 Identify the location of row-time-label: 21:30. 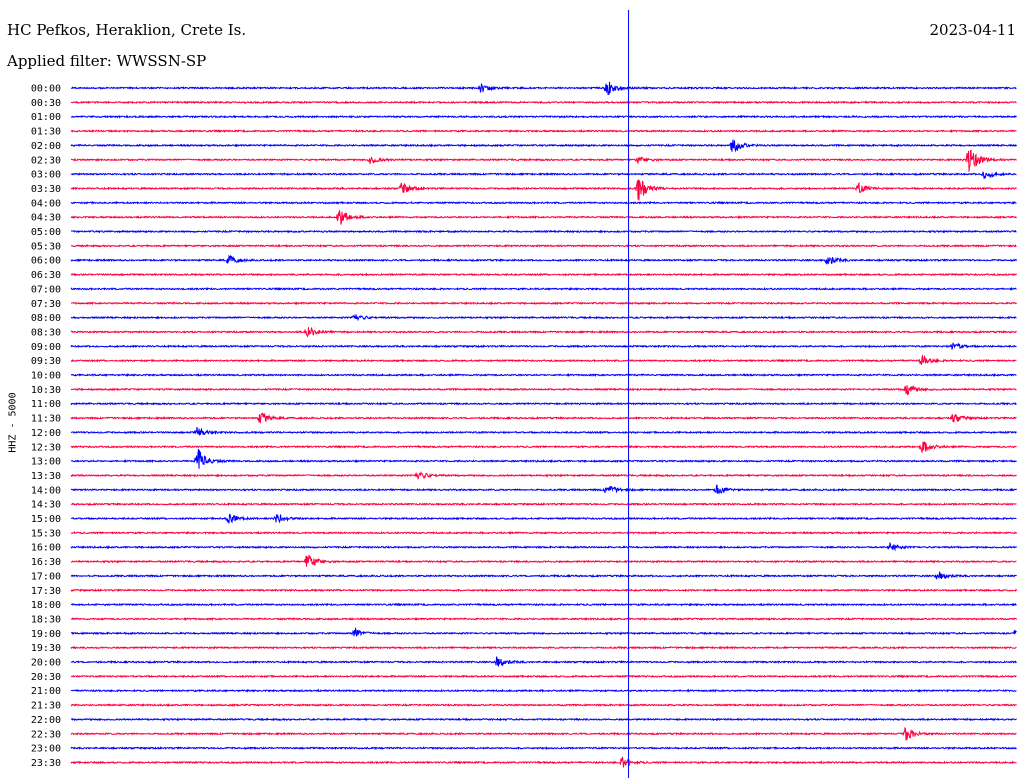
(46, 706).